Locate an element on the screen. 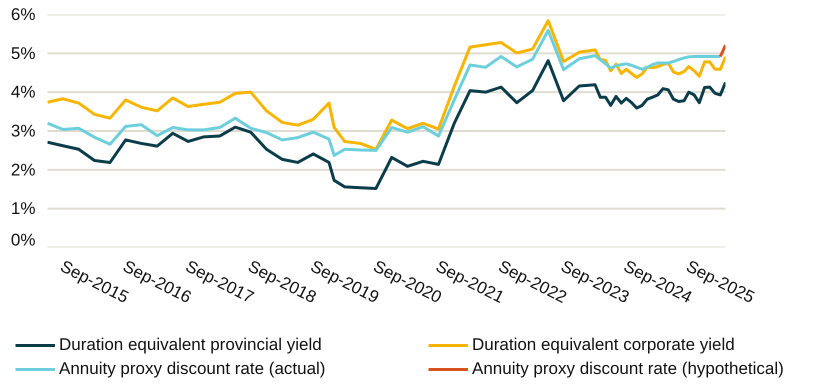  y-tick-label: 1% is located at coordinates (23, 208).